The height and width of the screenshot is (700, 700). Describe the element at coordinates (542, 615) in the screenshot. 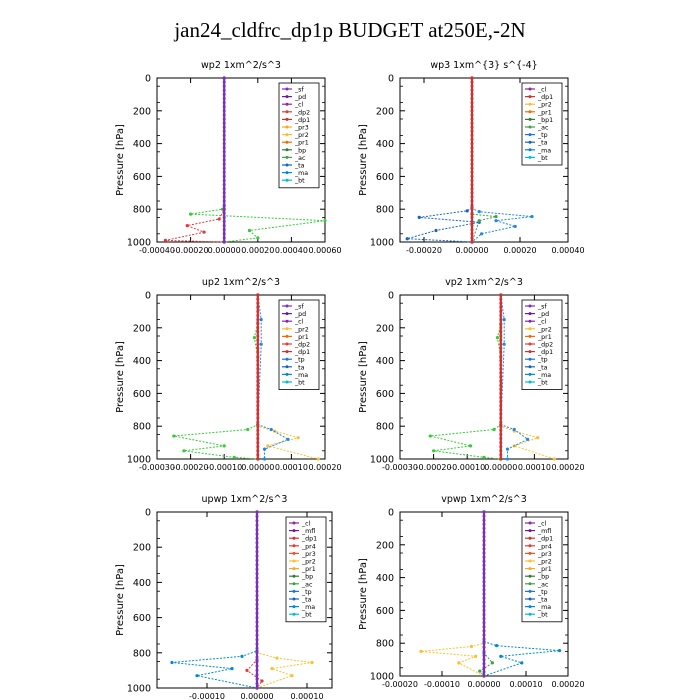

I see `legend-entry: _bt` at that location.